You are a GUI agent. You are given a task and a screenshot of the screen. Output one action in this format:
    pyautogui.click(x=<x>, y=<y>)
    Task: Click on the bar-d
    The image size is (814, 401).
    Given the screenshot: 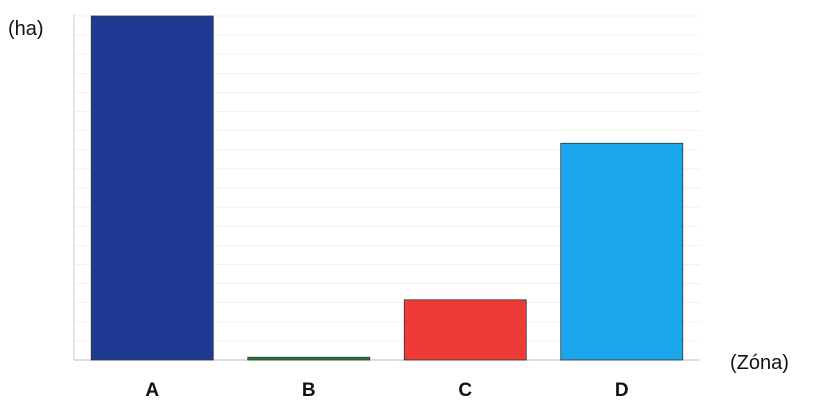 What is the action you would take?
    pyautogui.click(x=622, y=251)
    